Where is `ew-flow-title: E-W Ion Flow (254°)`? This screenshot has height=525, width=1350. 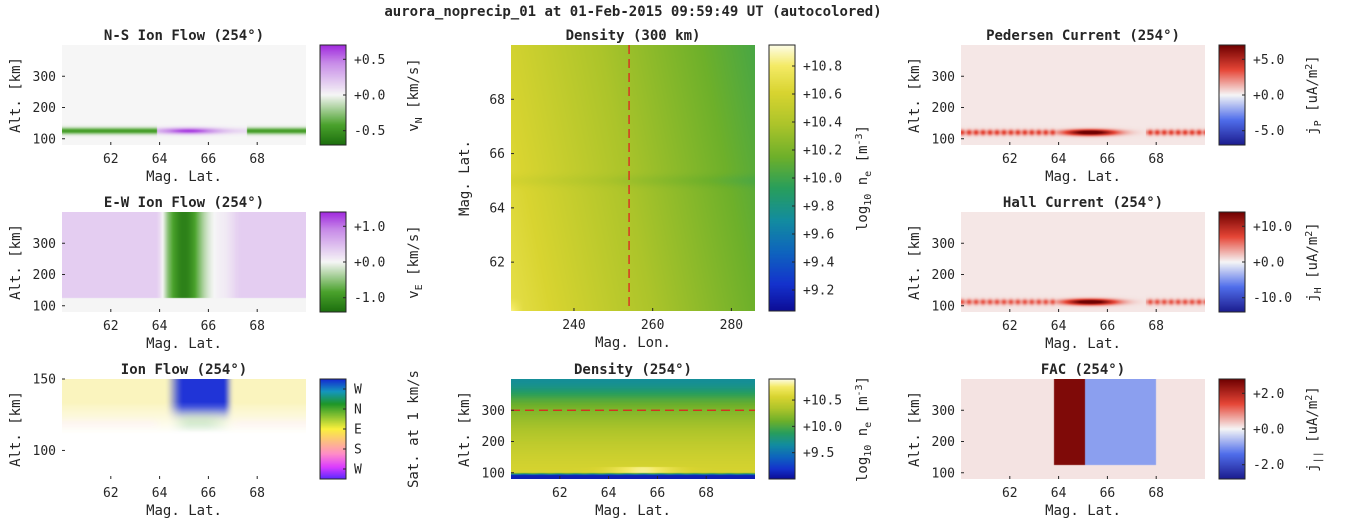 ew-flow-title: E-W Ion Flow (254°) is located at coordinates (184, 203).